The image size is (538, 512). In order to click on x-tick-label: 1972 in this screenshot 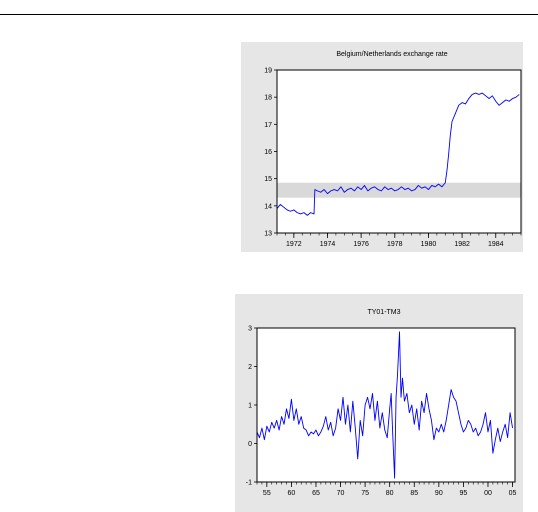, I will do `click(294, 244)`.